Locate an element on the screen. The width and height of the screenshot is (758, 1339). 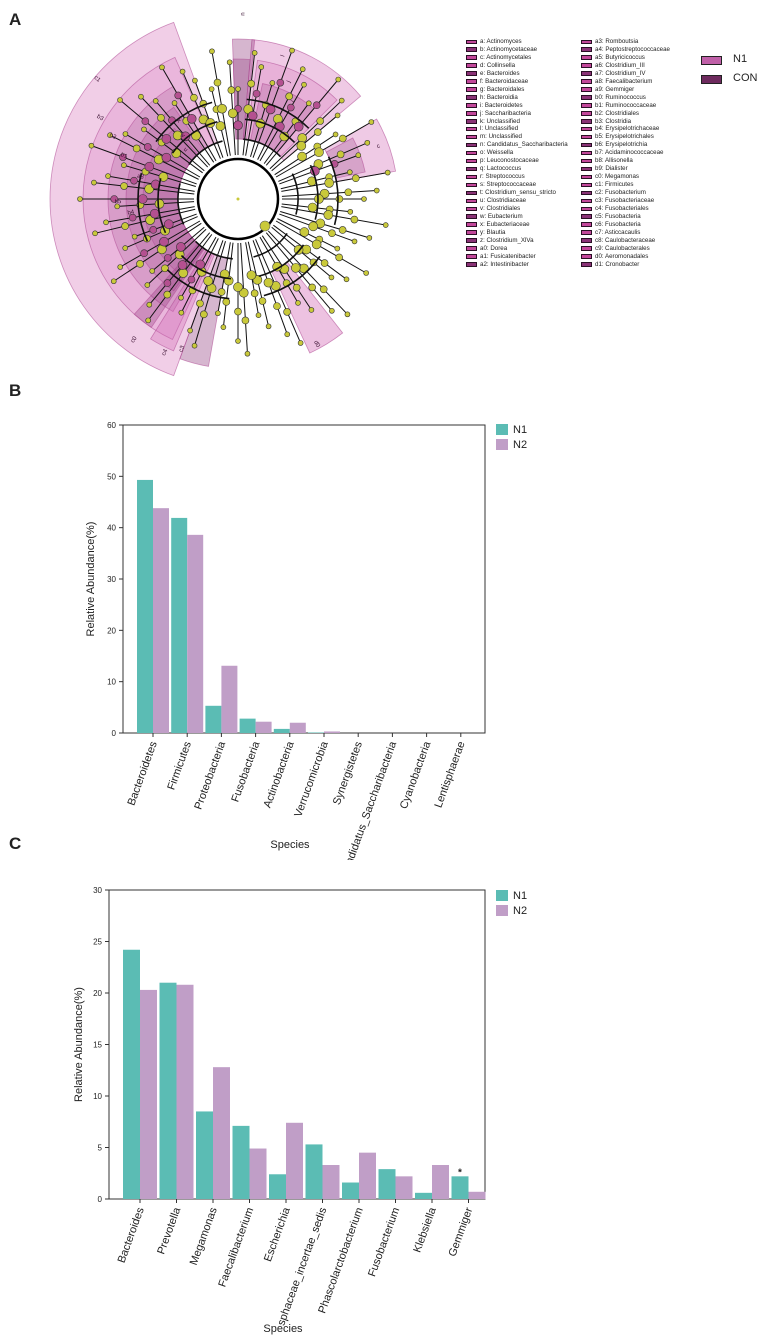
y-tick-label: 20 is located at coordinates (111, 630).